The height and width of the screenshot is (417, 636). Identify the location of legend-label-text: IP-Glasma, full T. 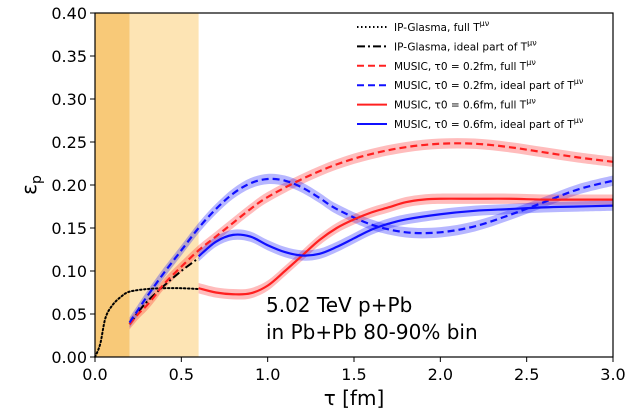
(437, 28).